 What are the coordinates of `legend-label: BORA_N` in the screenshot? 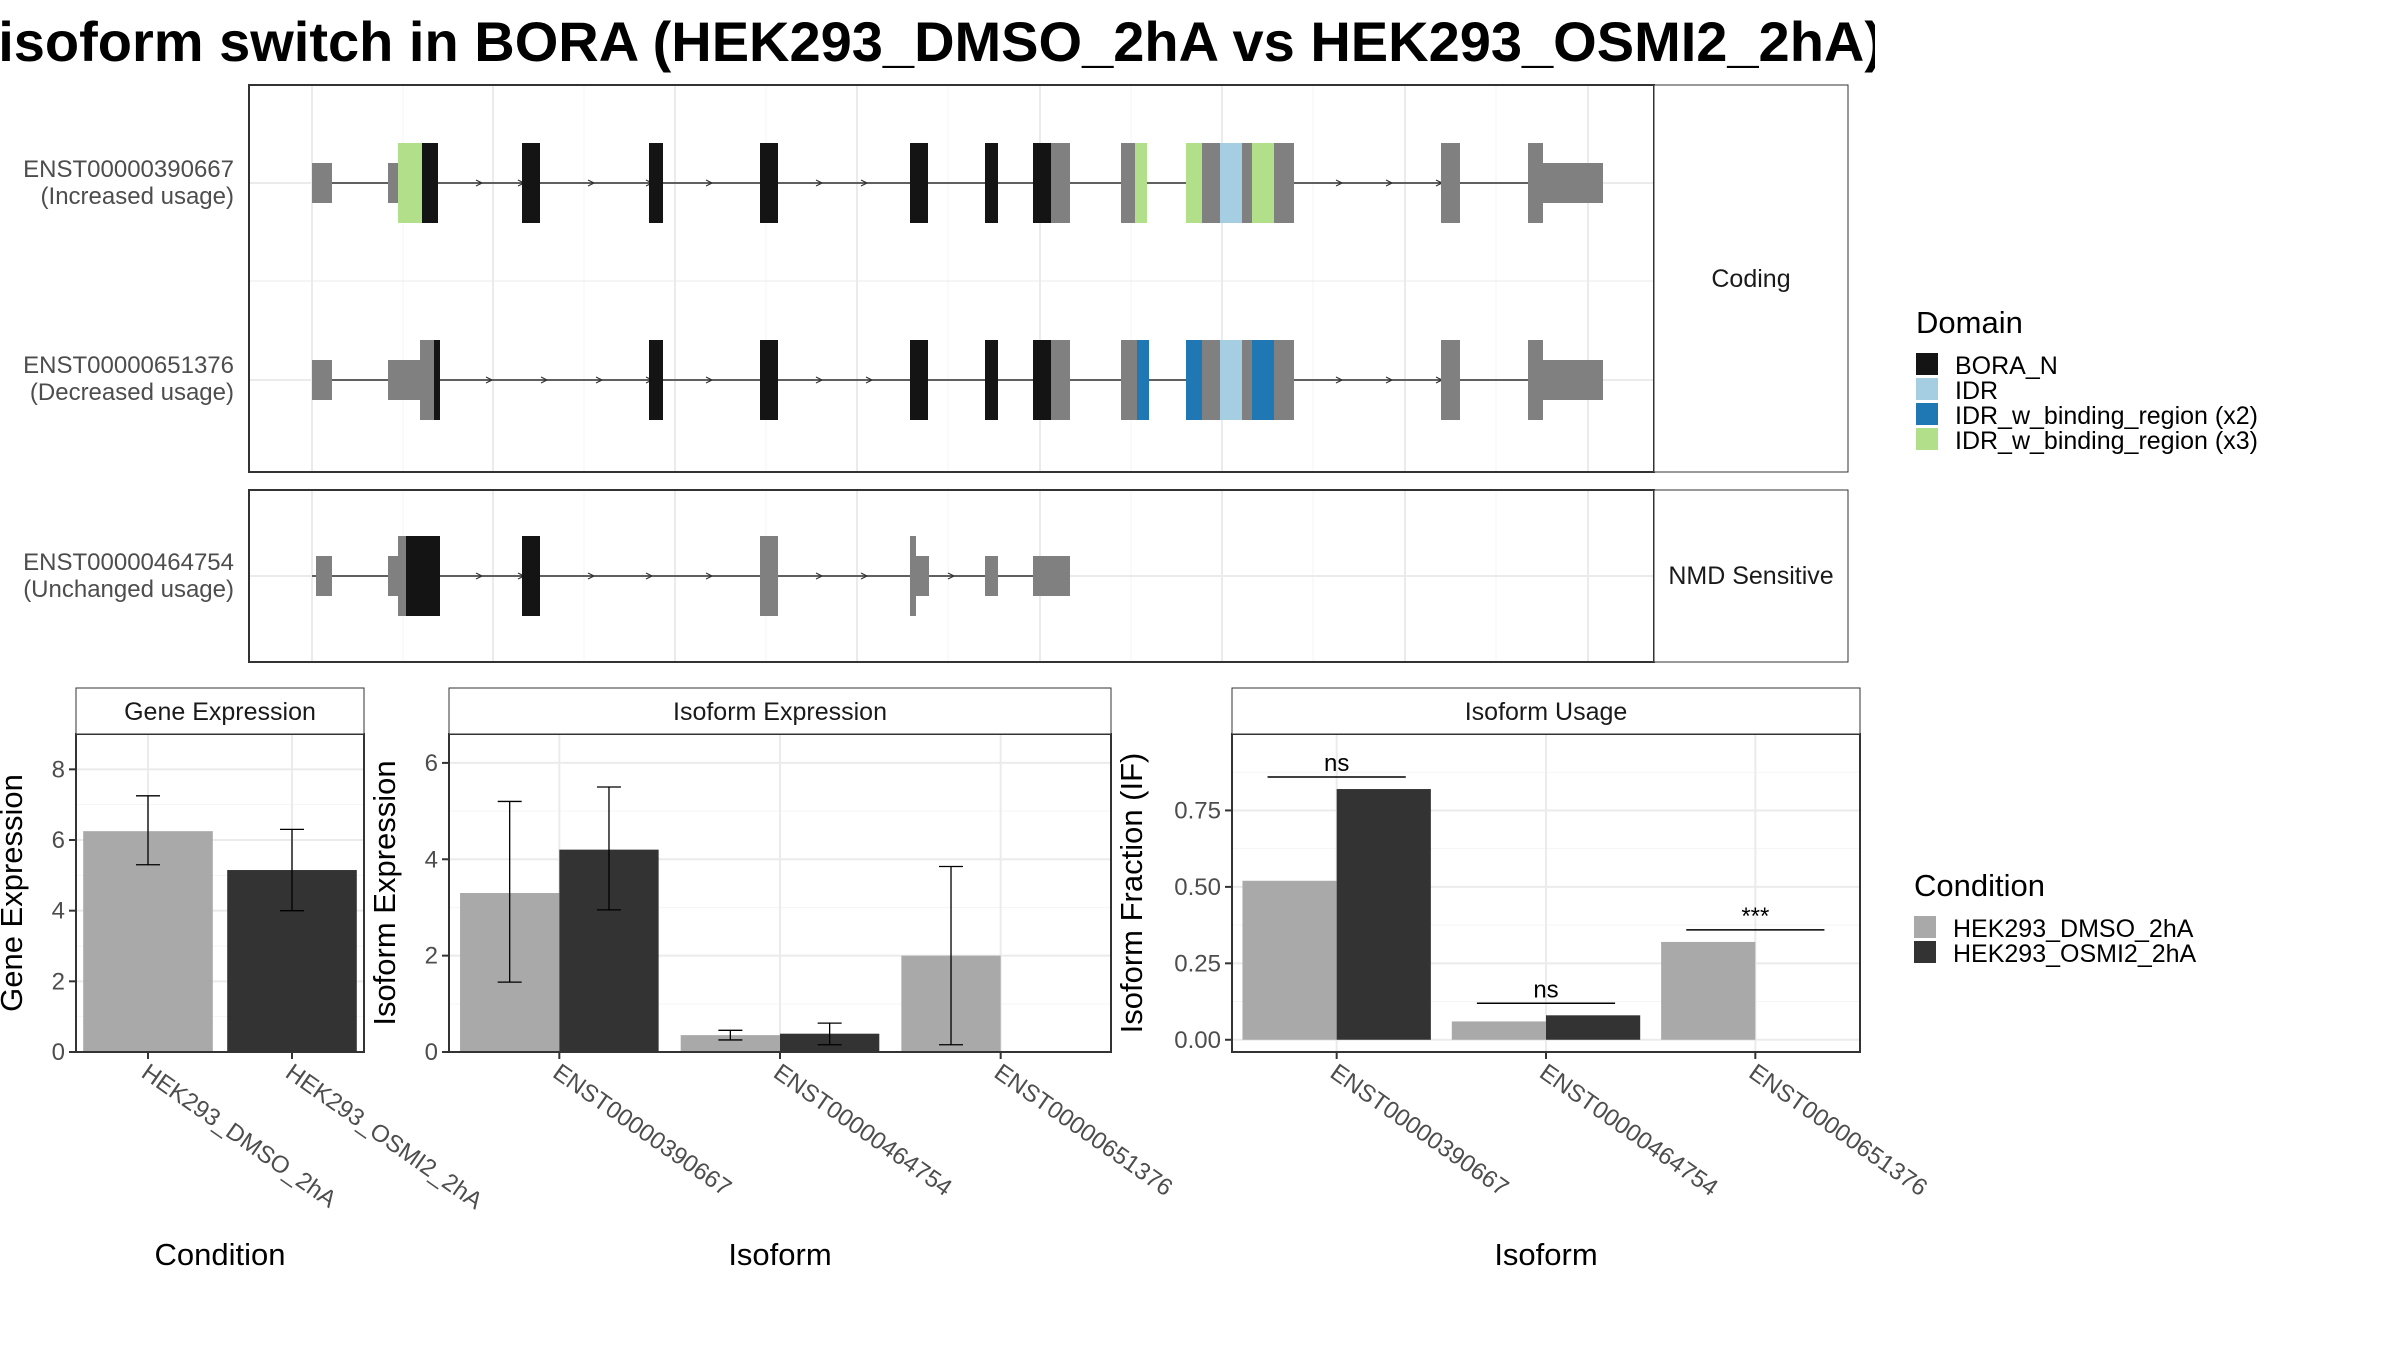 It's located at (2006, 366).